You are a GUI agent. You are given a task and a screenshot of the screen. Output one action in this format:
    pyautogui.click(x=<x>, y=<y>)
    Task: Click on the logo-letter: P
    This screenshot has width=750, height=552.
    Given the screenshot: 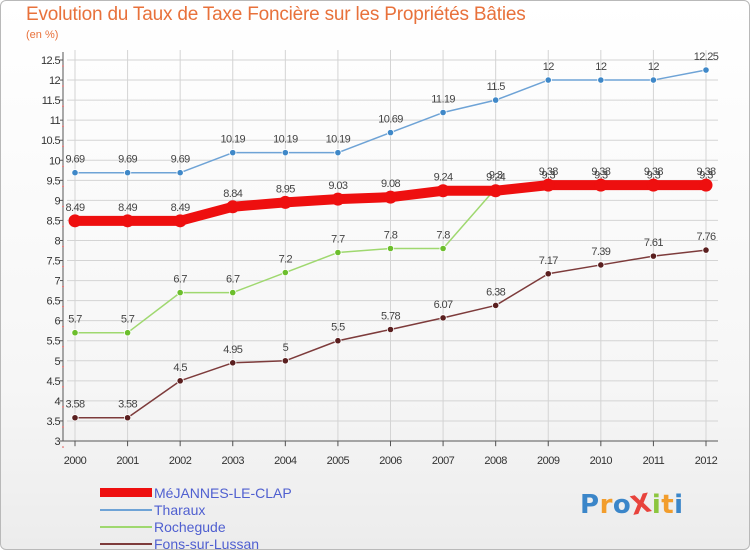 What is the action you would take?
    pyautogui.click(x=590, y=505)
    